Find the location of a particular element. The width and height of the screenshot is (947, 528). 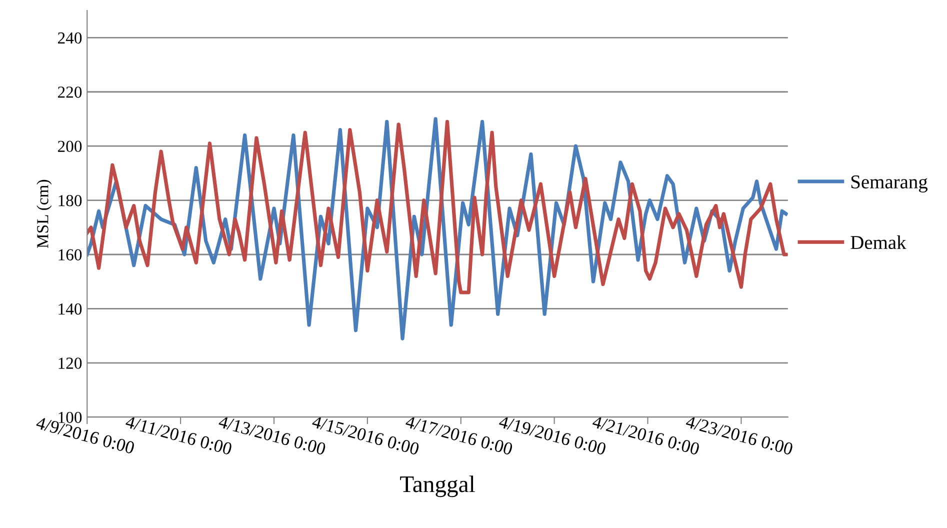

y-axis-title: MSL (cm) is located at coordinates (44, 214).